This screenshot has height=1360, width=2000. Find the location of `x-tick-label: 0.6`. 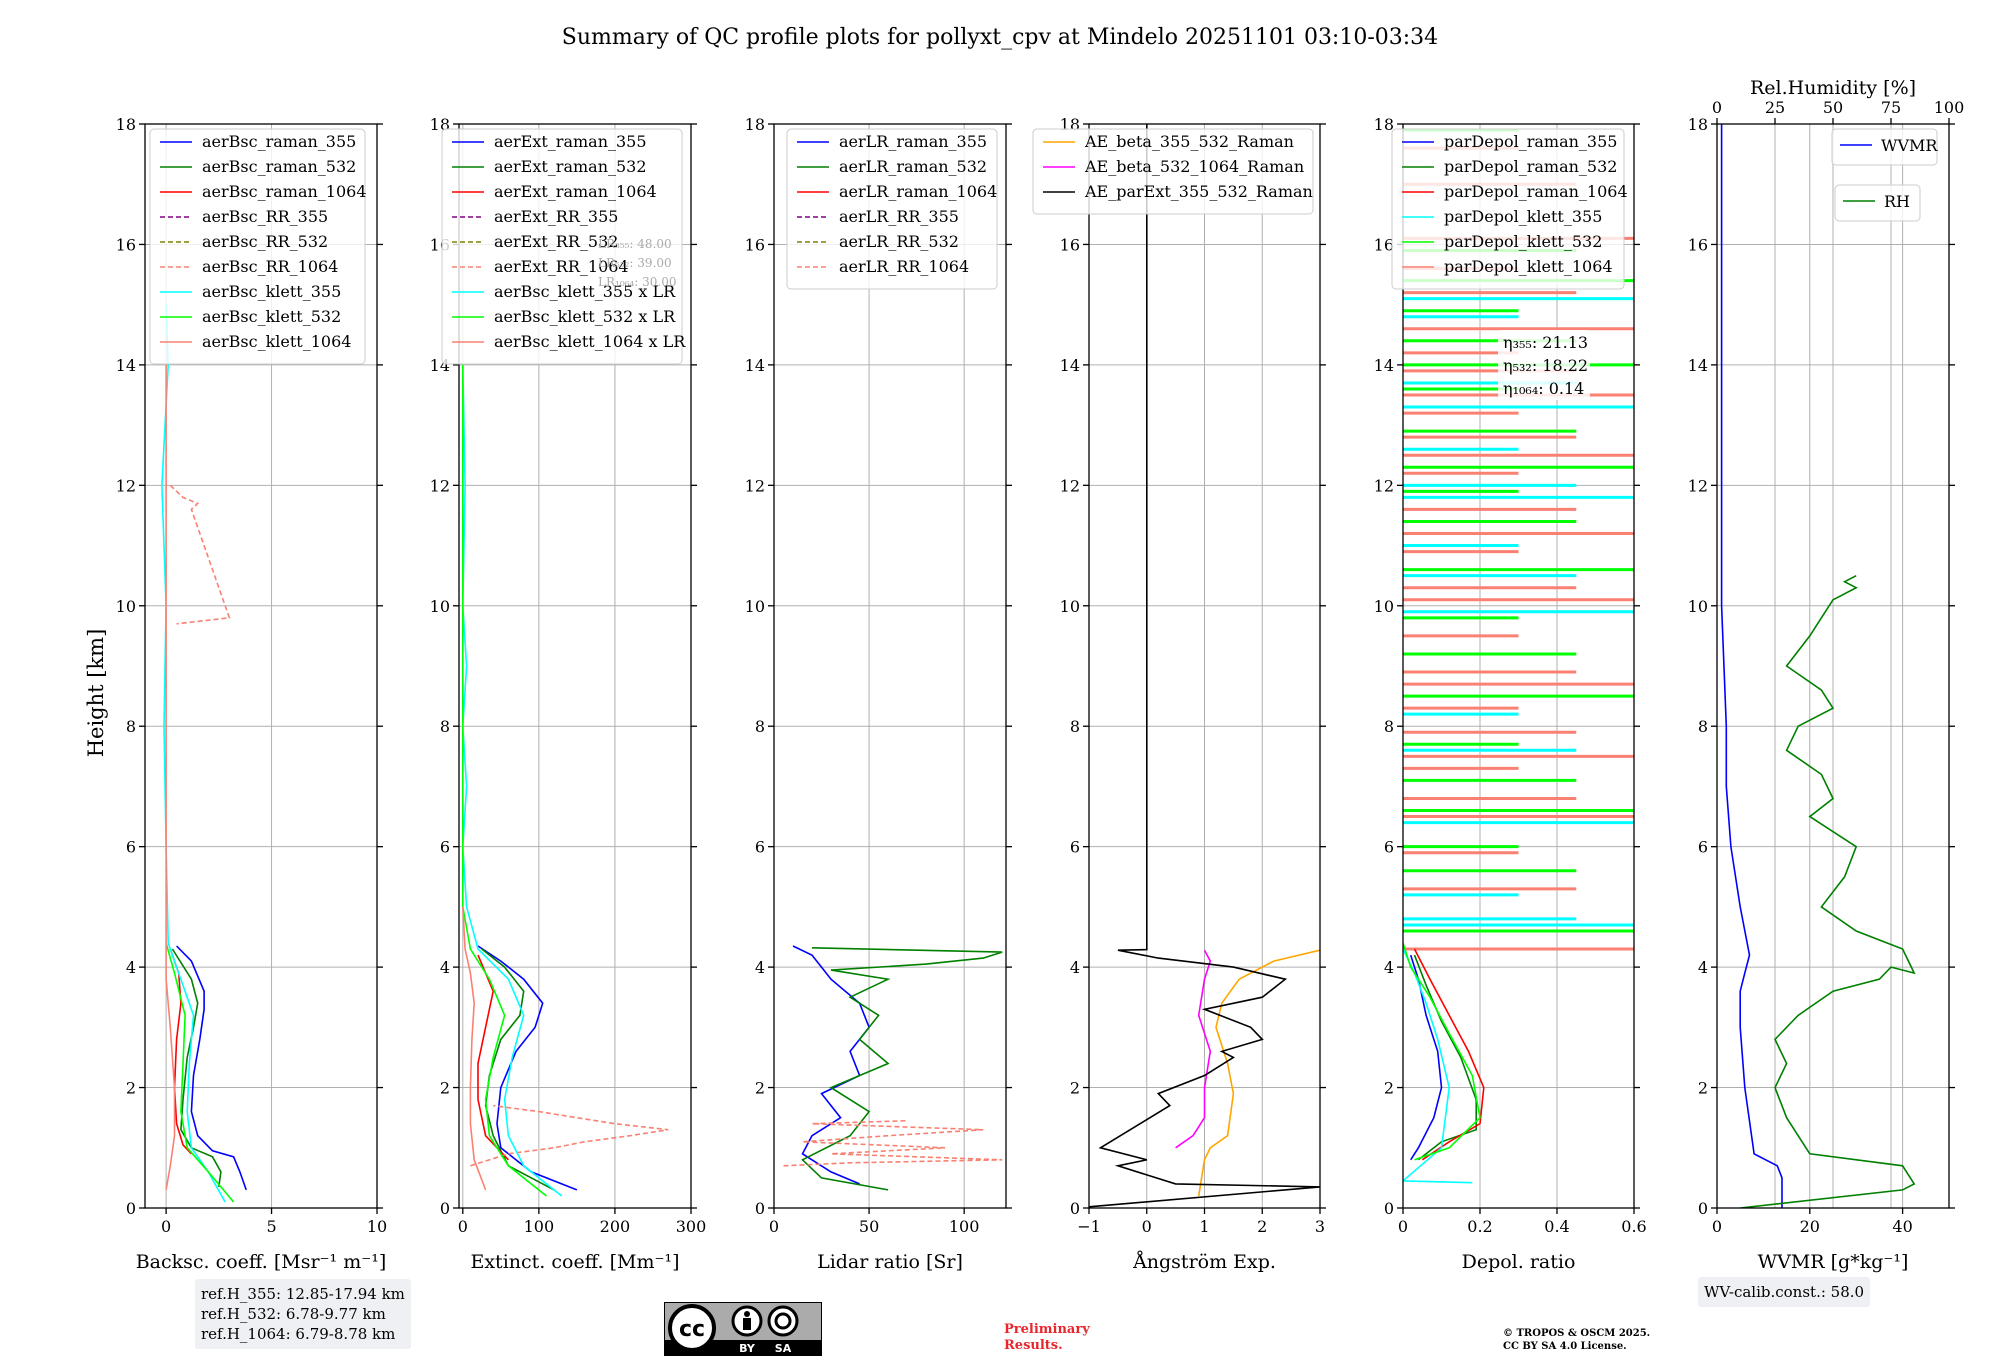

x-tick-label: 0.6 is located at coordinates (1633, 1226).